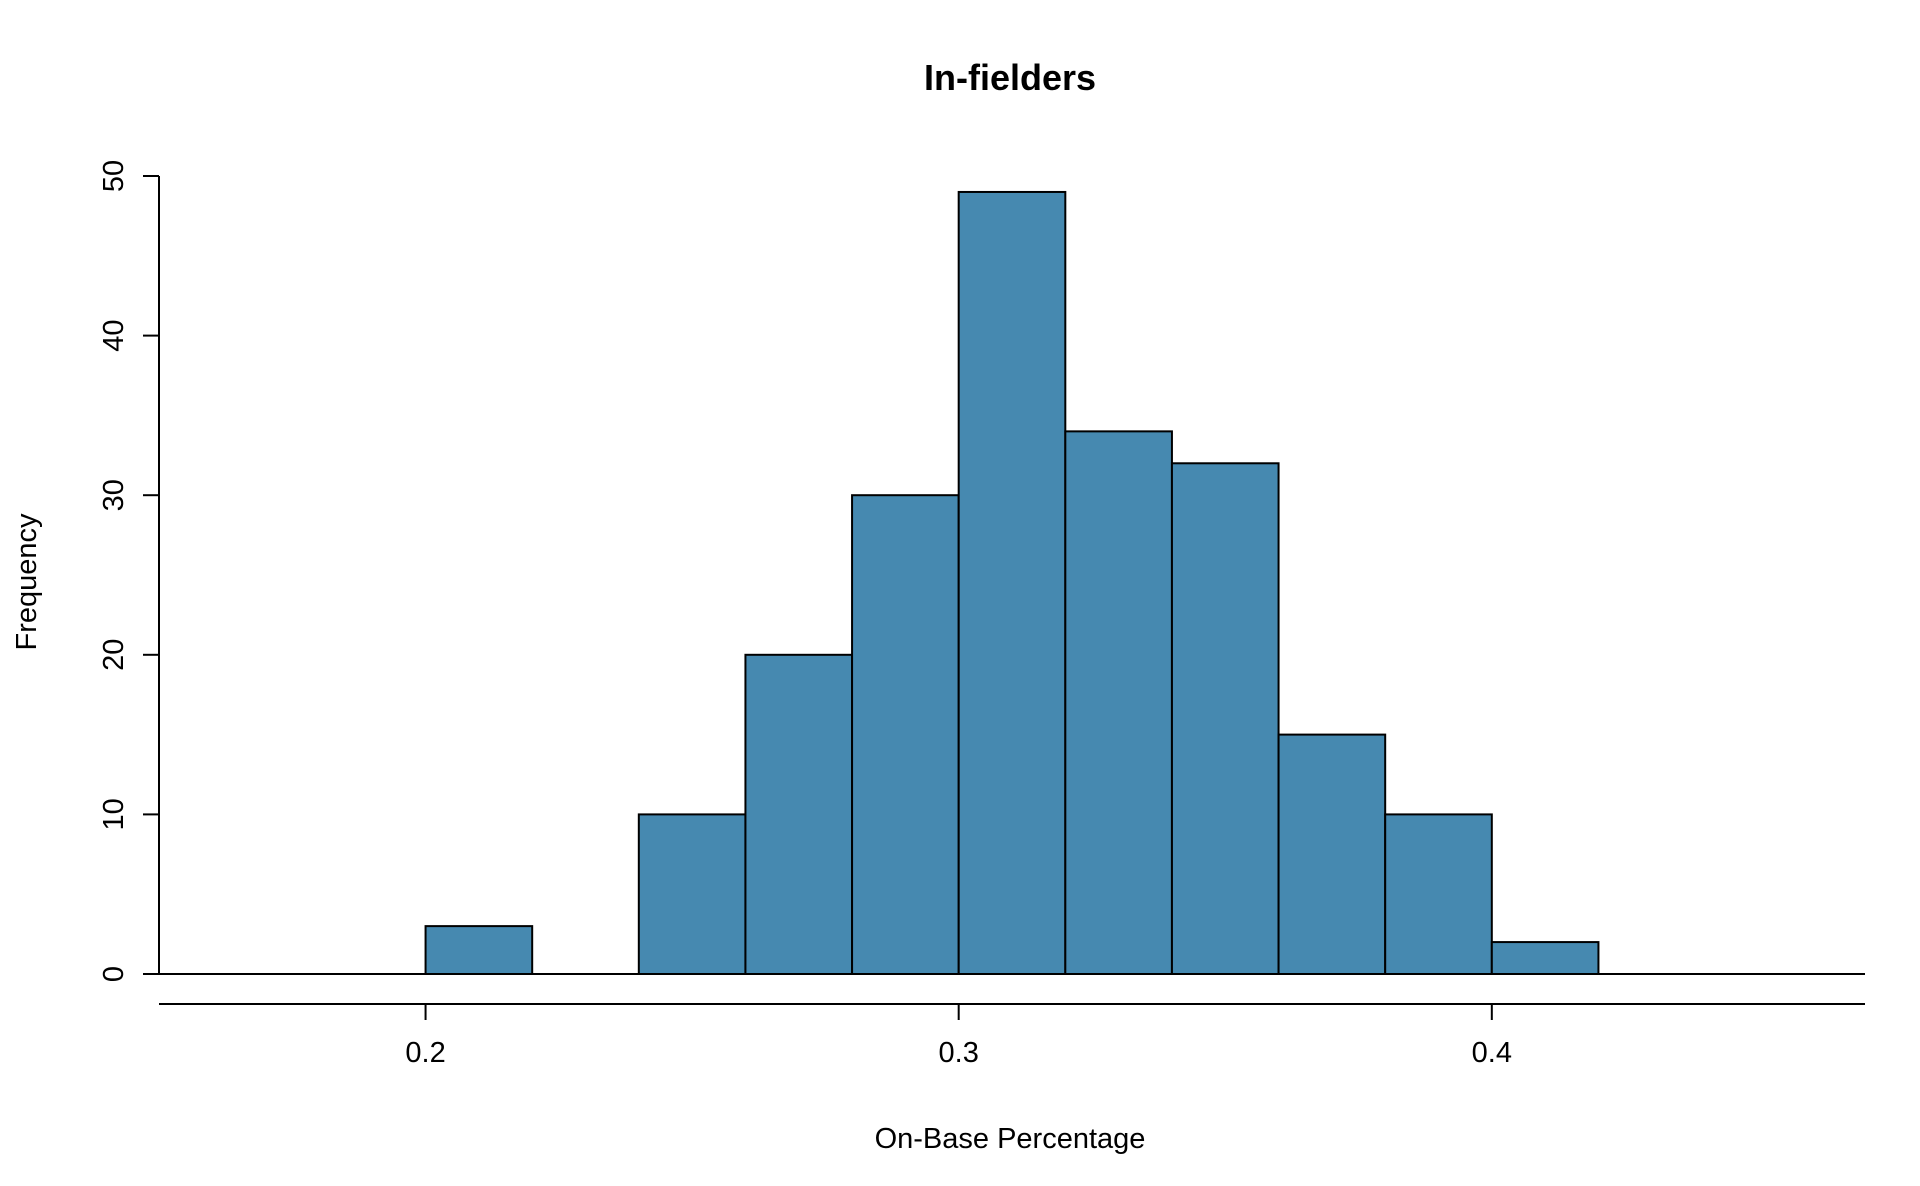  Describe the element at coordinates (114, 814) in the screenshot. I see `y-tick-label: 10` at that location.